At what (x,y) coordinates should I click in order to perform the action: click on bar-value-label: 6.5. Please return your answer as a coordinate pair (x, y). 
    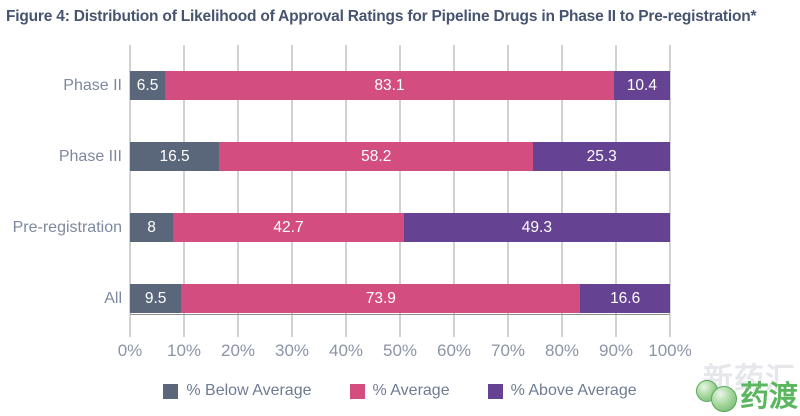
    Looking at the image, I should click on (147, 85).